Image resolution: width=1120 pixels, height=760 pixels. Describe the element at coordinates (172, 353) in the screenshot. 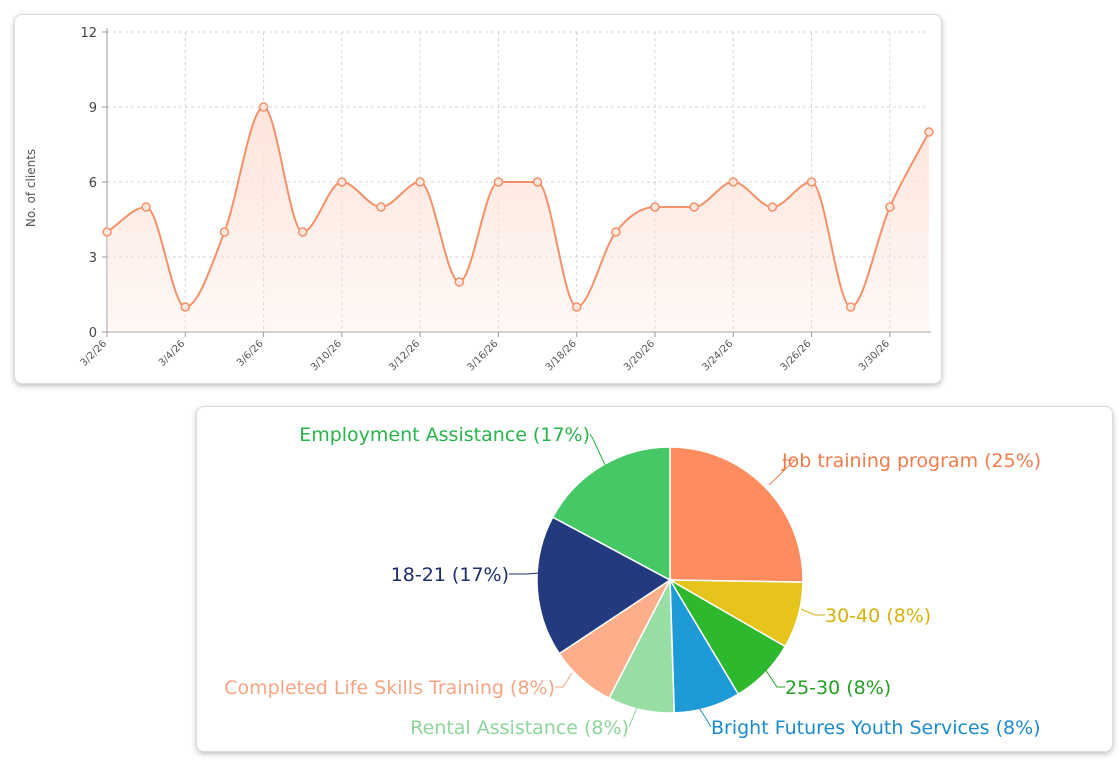

I see `x-tick-label: 3/4/26` at that location.